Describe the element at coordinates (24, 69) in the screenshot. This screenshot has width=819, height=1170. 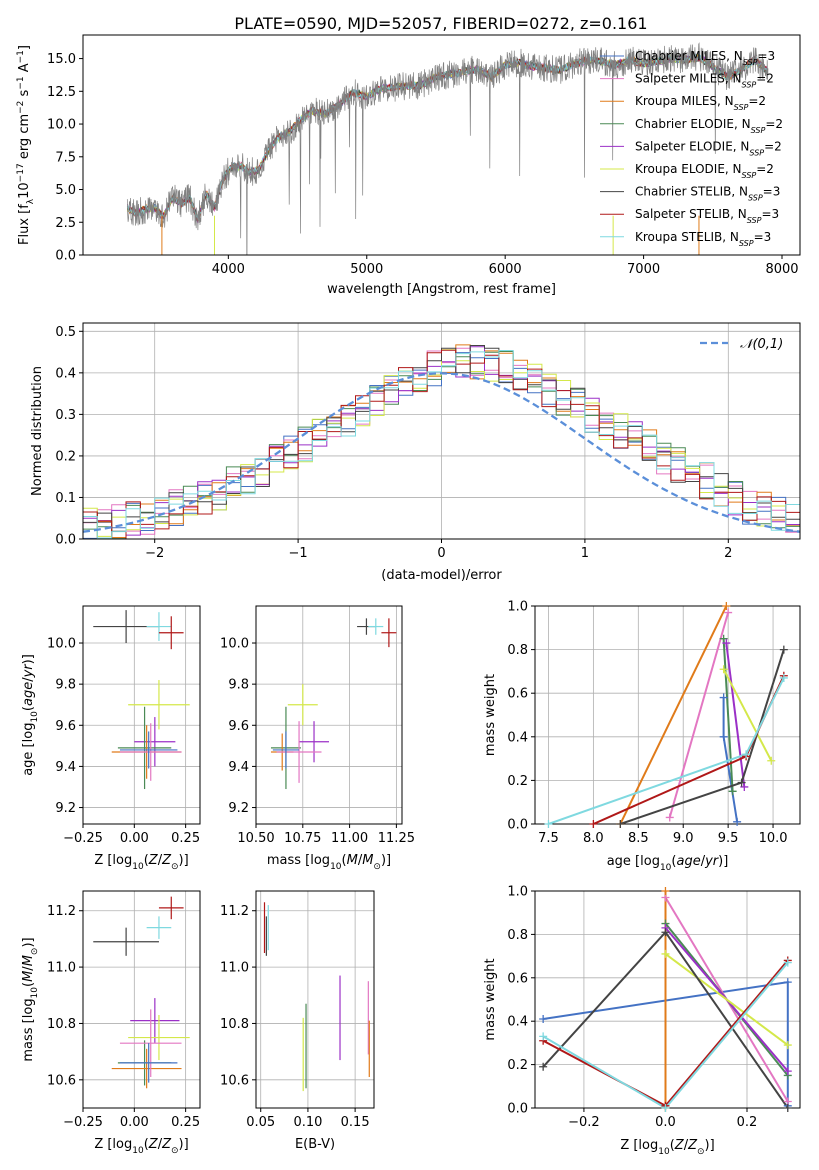
I see `label-part: A` at that location.